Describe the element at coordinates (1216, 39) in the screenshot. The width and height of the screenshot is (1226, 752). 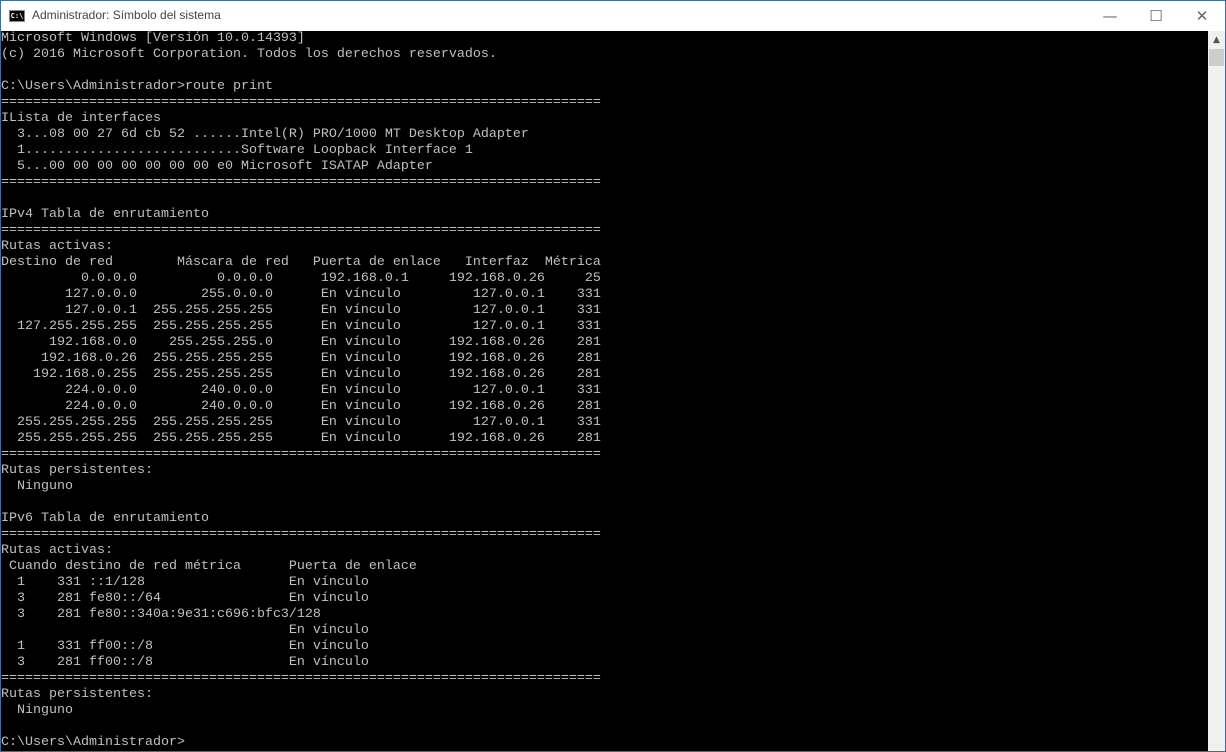
I see `scroll-up-arrow-icon: ▲` at that location.